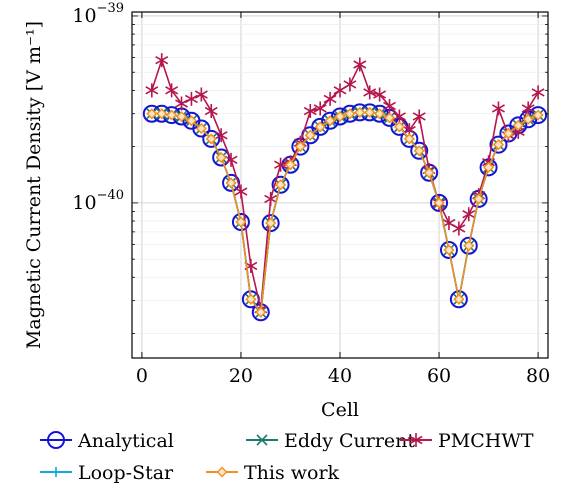 This screenshot has height=493, width=577. Describe the element at coordinates (98, 14) in the screenshot. I see `y-tick-label: 10−39` at that location.